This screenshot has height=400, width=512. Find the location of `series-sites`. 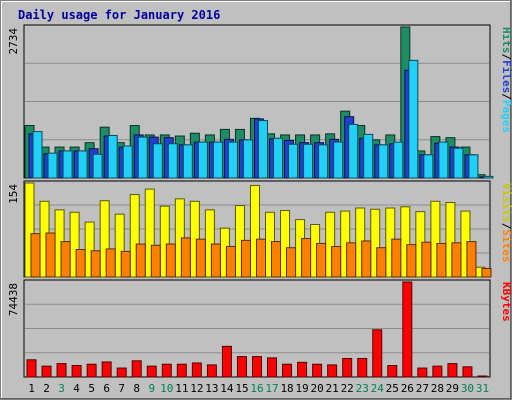

series-sites is located at coordinates (261, 255).